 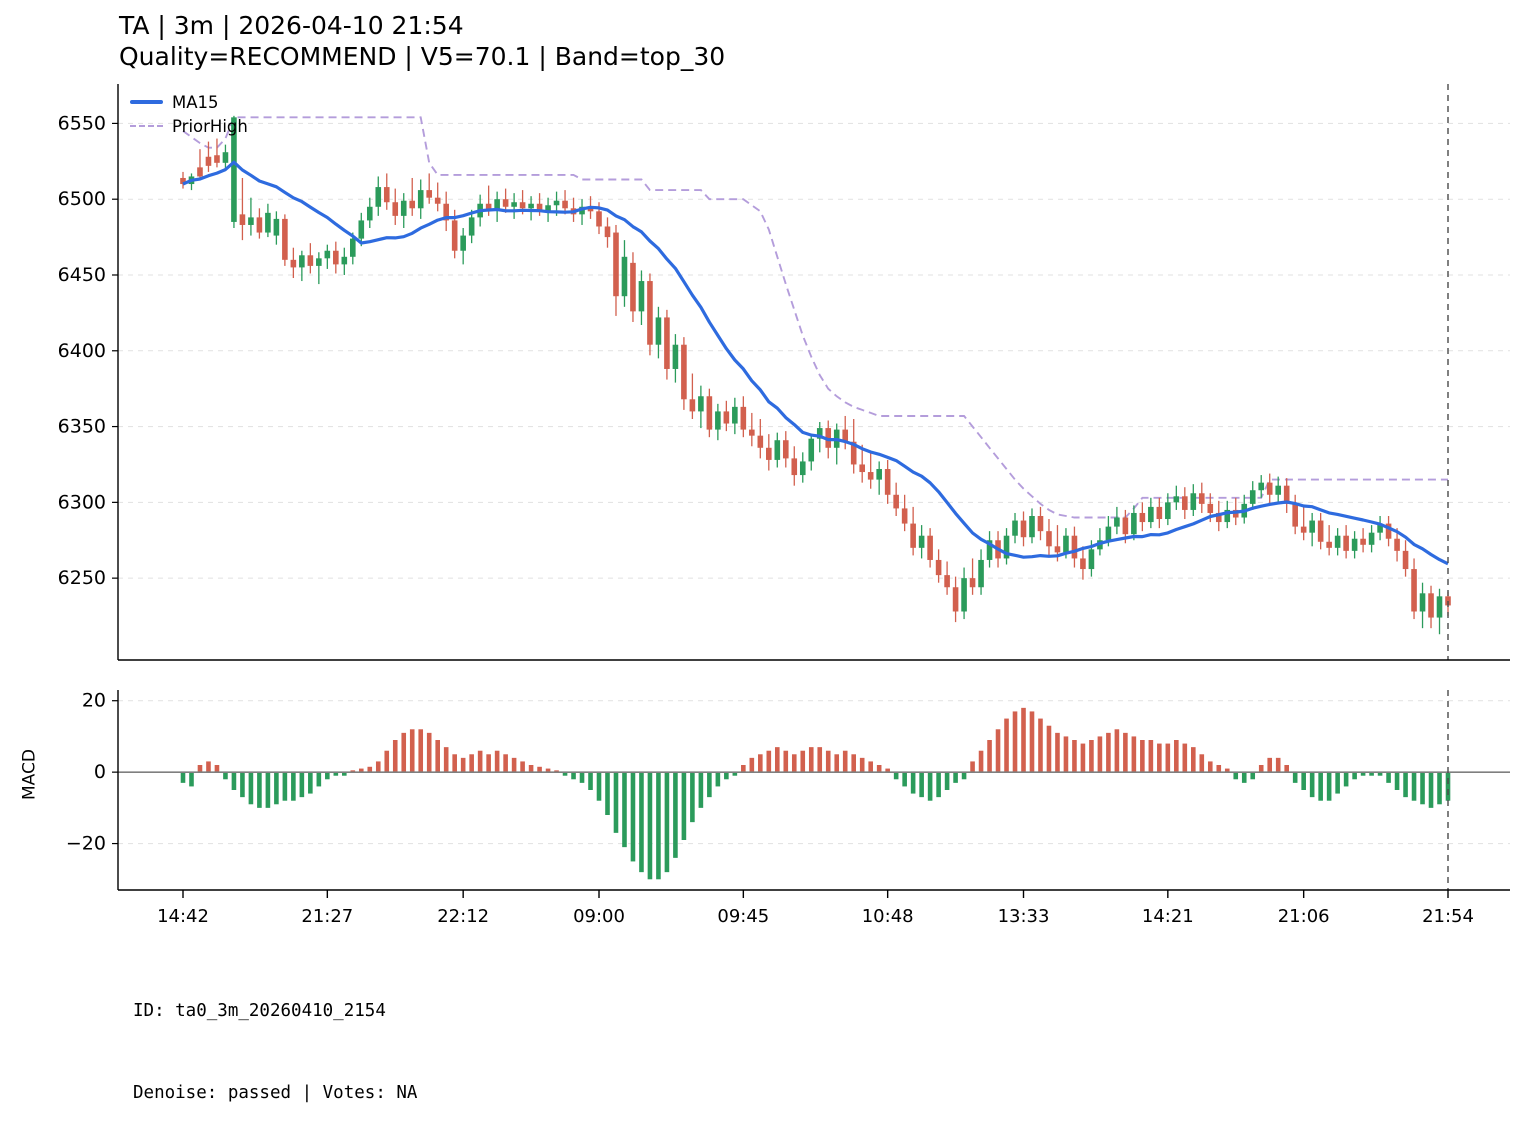 What do you see at coordinates (599, 916) in the screenshot?
I see `svg-text: 09:00` at bounding box center [599, 916].